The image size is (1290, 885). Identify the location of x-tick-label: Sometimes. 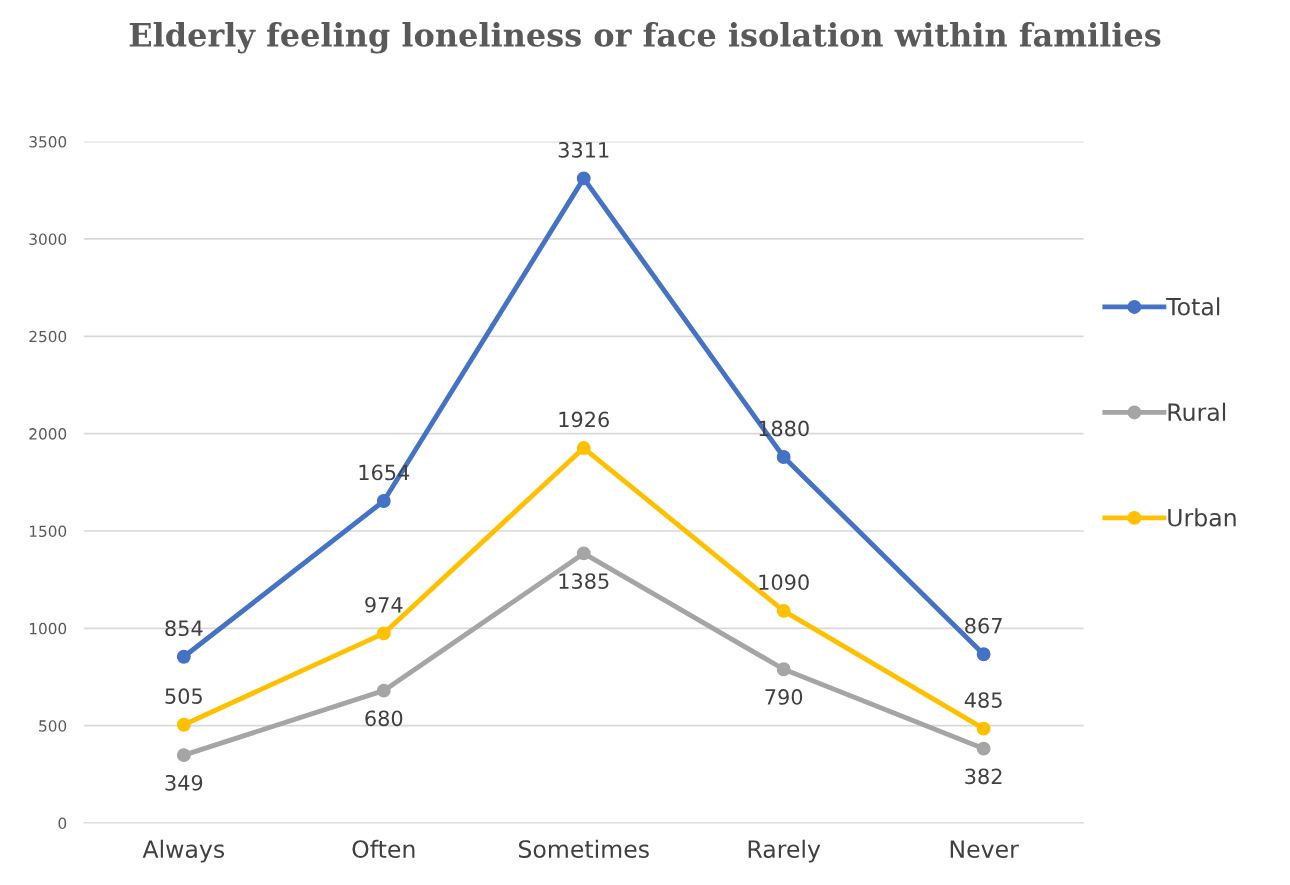
(583, 848).